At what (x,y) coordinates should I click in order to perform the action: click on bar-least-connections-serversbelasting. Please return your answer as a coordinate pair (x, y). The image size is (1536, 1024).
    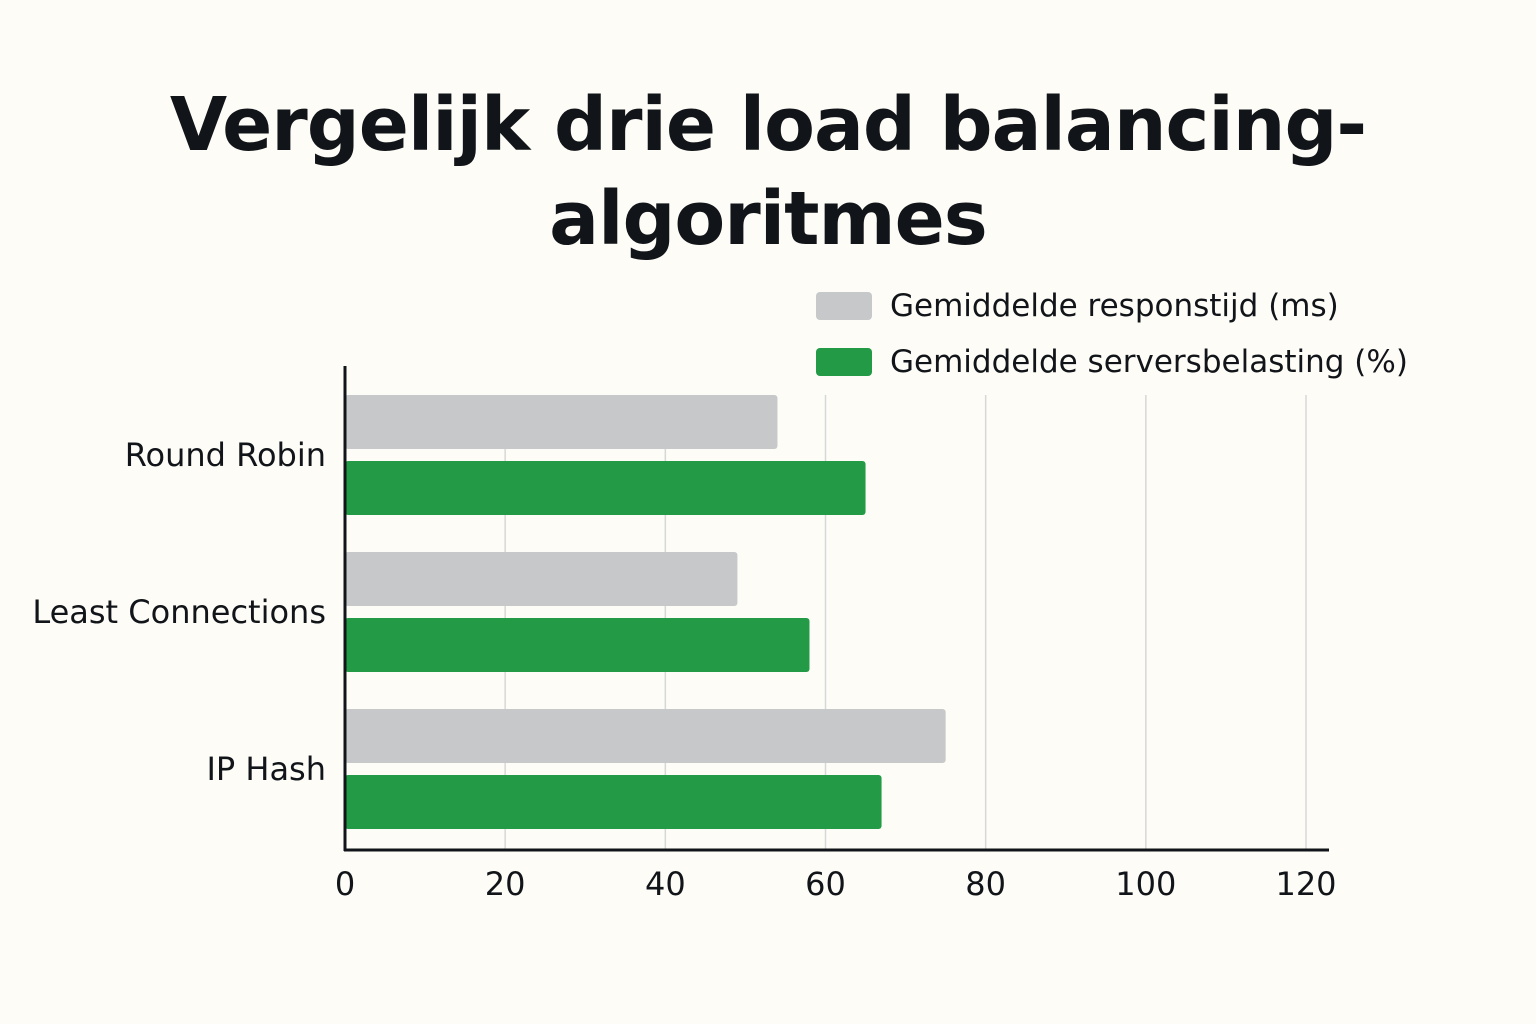
    Looking at the image, I should click on (577, 645).